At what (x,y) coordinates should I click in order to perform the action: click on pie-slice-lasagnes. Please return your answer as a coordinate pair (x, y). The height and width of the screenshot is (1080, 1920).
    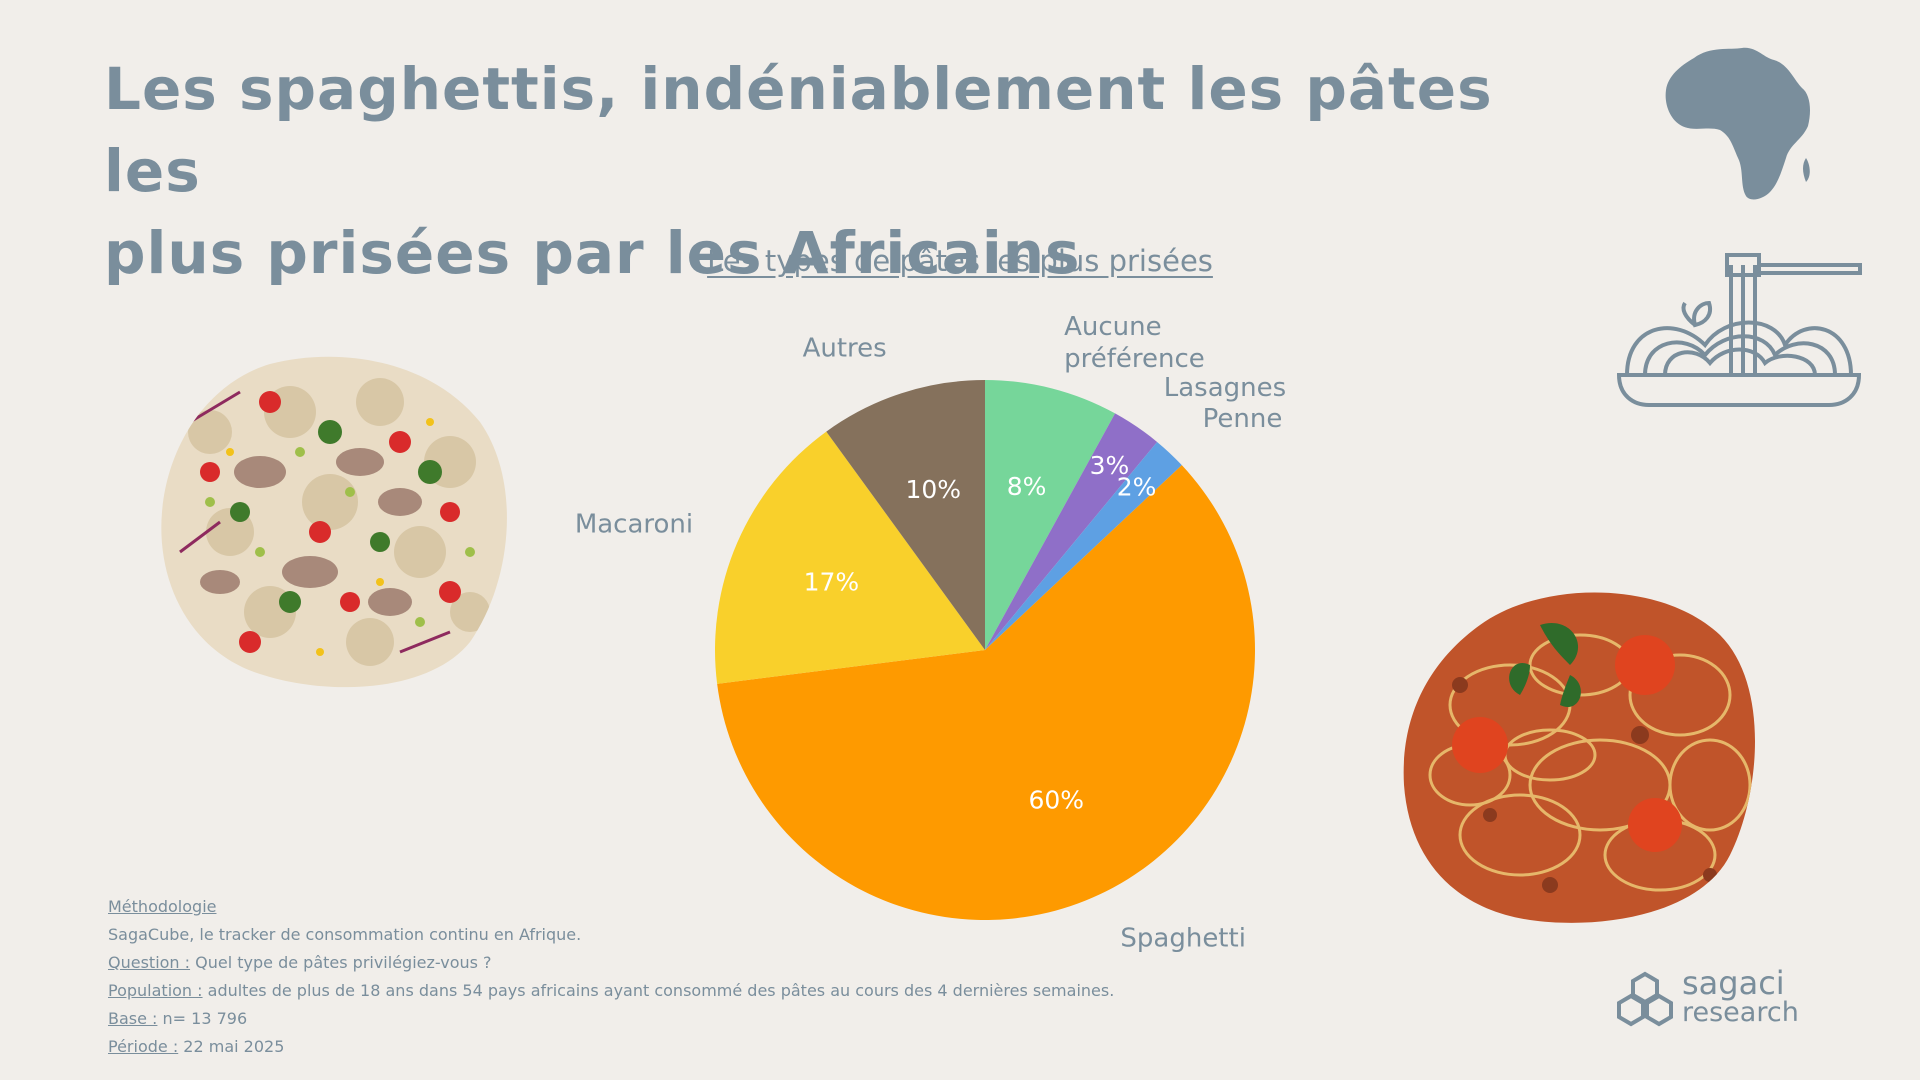
    Looking at the image, I should click on (1071, 531).